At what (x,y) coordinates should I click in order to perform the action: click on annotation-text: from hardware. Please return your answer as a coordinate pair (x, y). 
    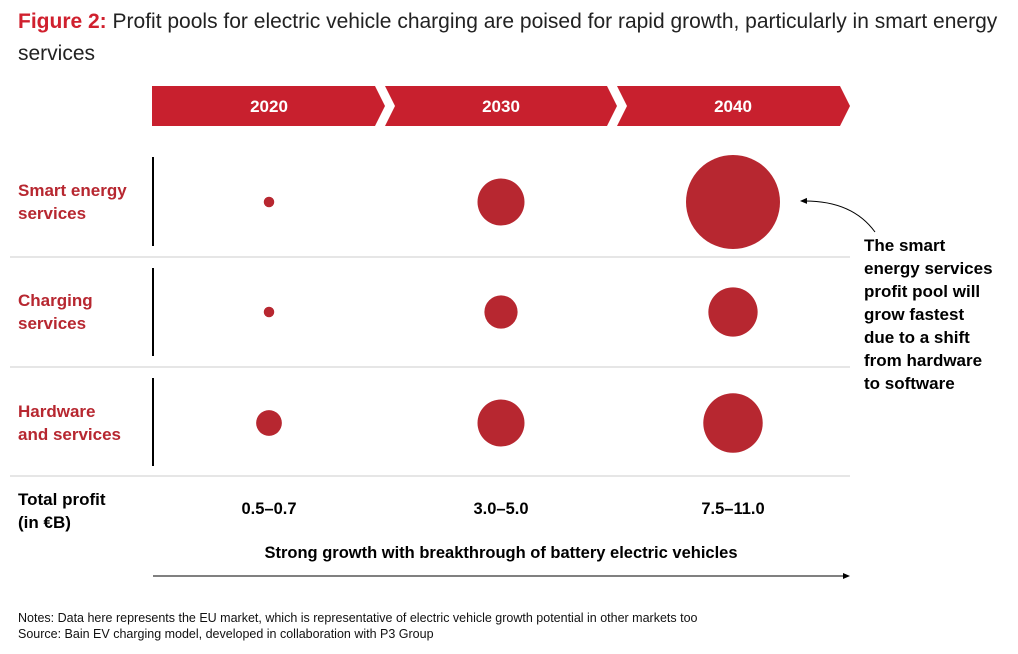
    Looking at the image, I should click on (923, 360).